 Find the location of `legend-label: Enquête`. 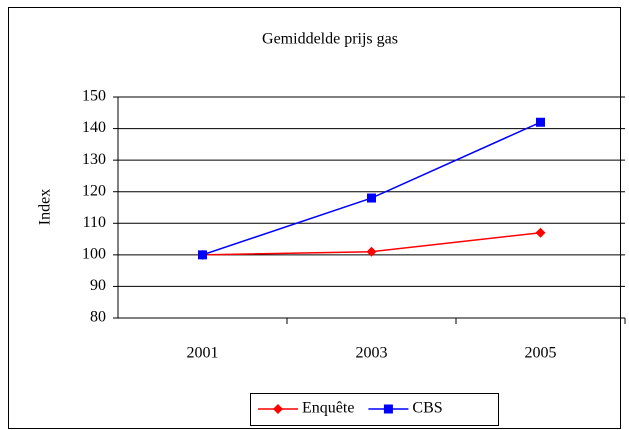

legend-label: Enquête is located at coordinates (328, 408).